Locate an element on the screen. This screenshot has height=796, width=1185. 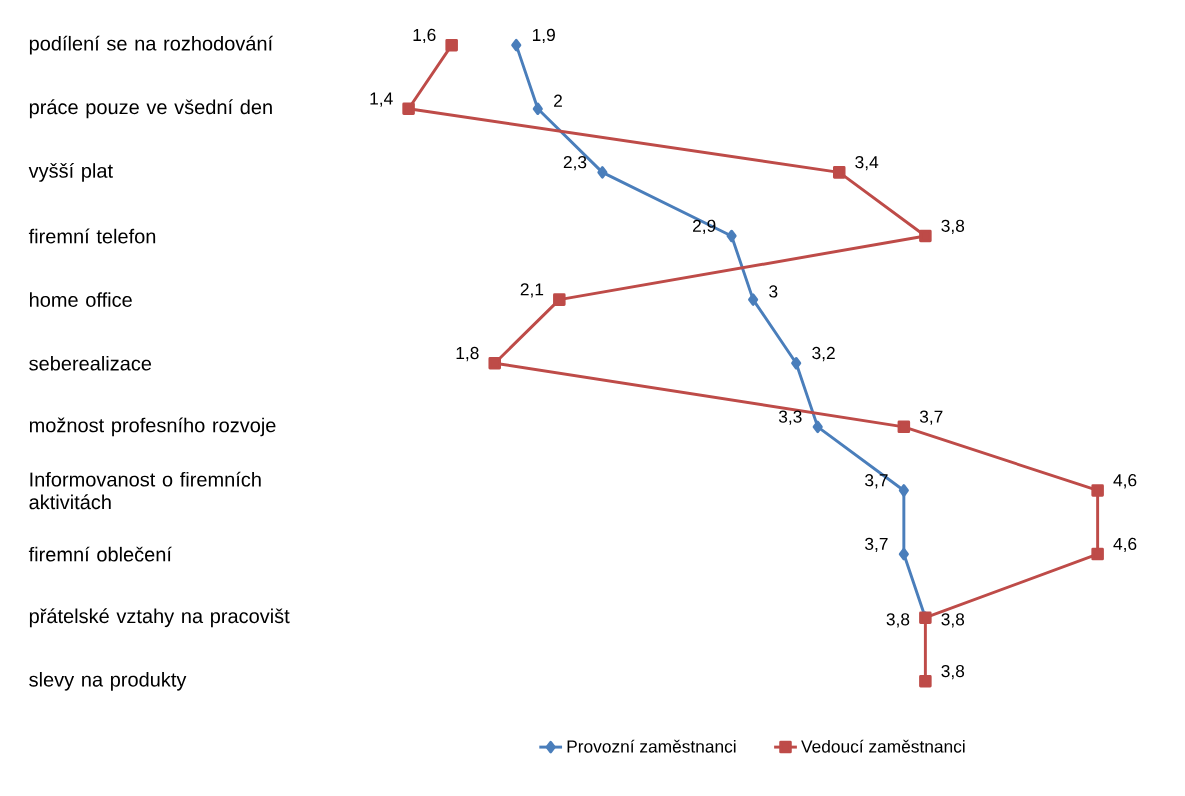
data-label: 1,9 is located at coordinates (543, 36).